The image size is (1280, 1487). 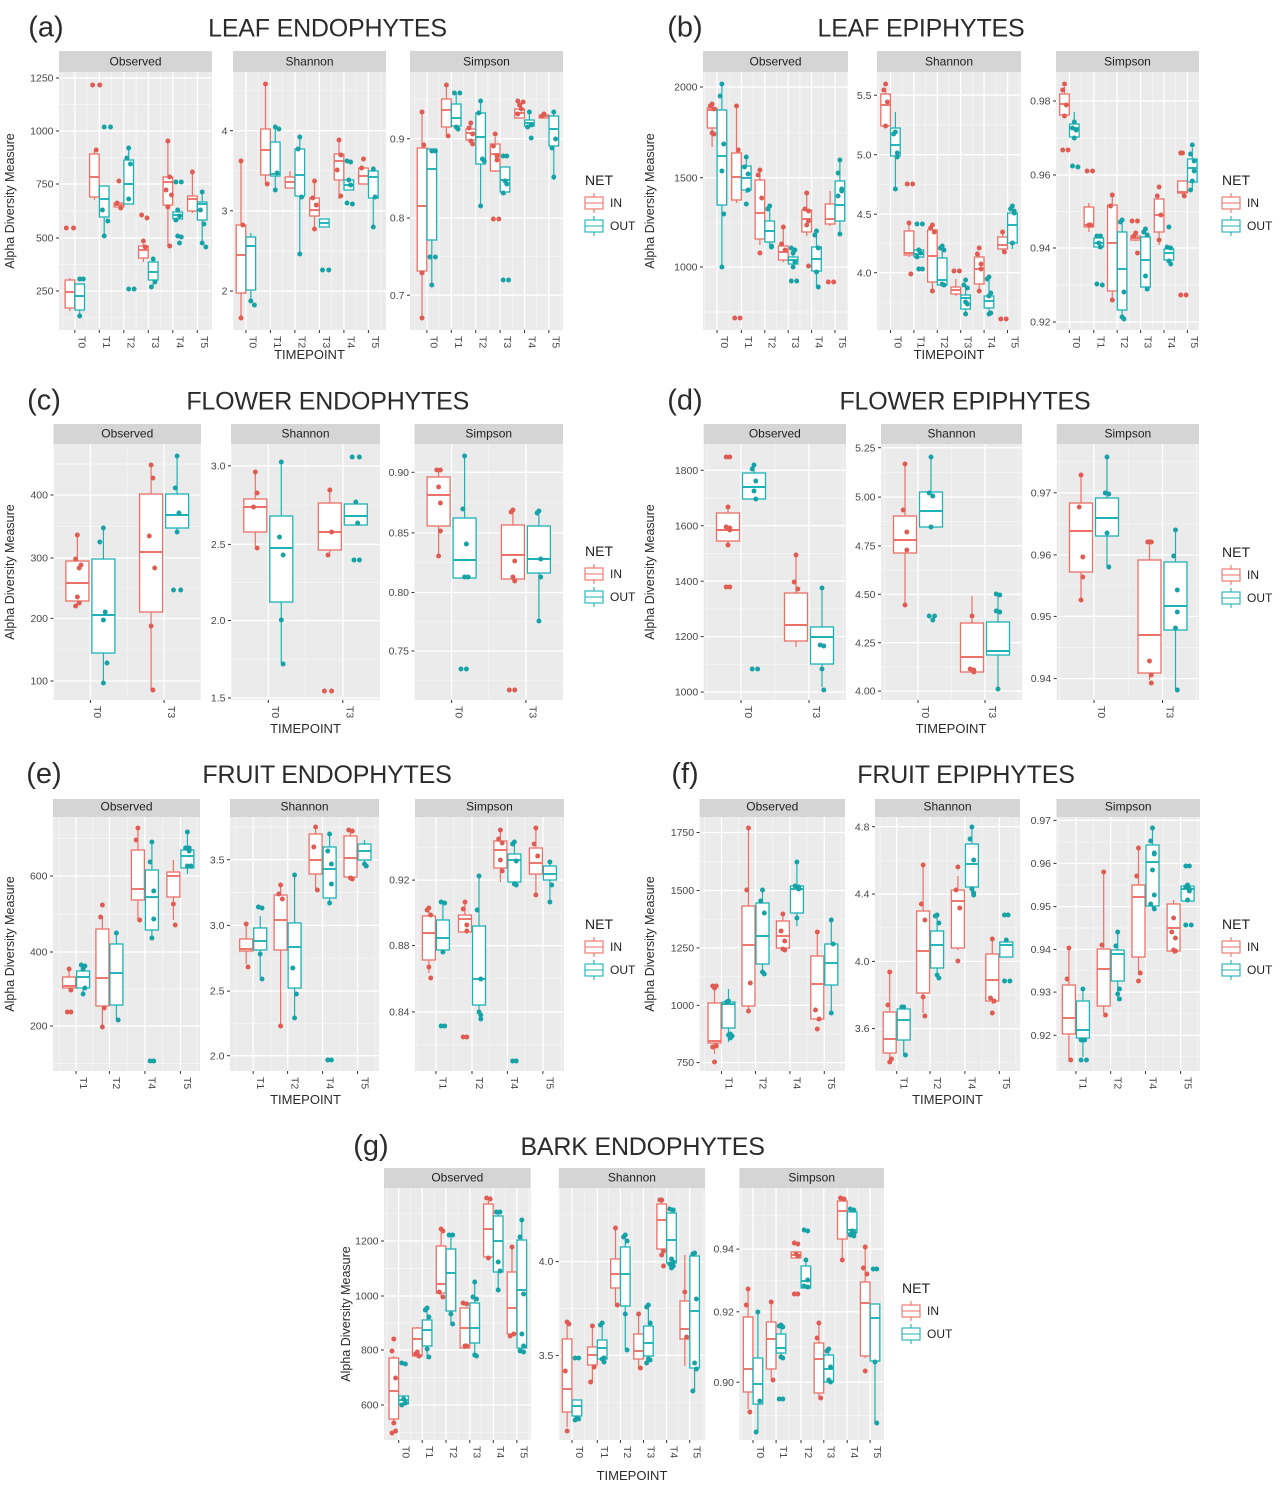 What do you see at coordinates (1041, 493) in the screenshot?
I see `svg-text: 0.97` at bounding box center [1041, 493].